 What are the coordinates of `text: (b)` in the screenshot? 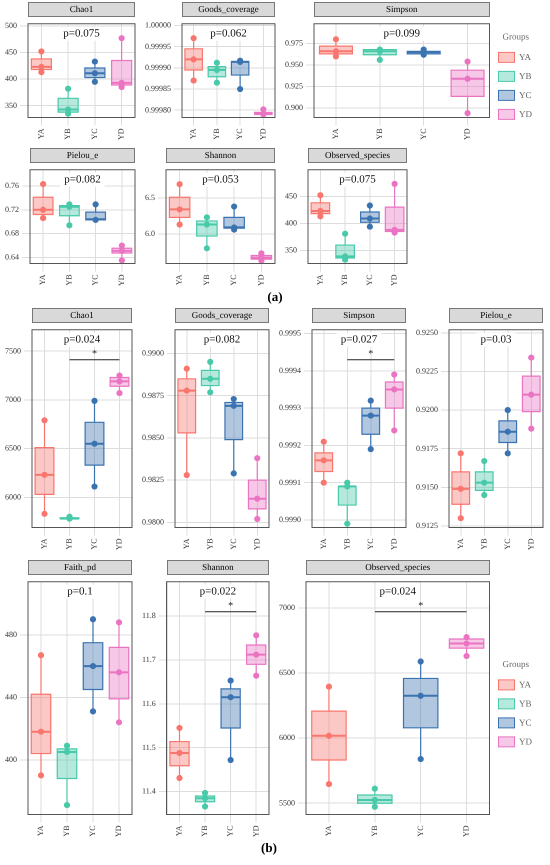 It's located at (269, 848).